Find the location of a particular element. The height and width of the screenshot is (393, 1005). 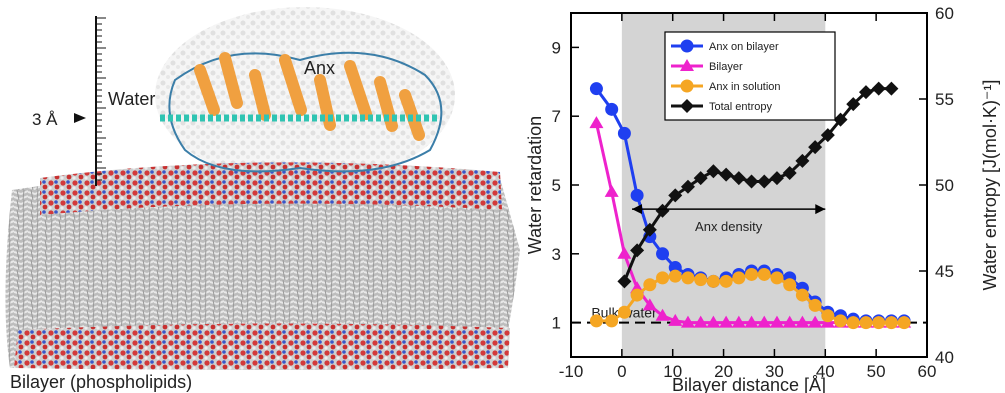

series-anx-in-solution is located at coordinates (750, 298).